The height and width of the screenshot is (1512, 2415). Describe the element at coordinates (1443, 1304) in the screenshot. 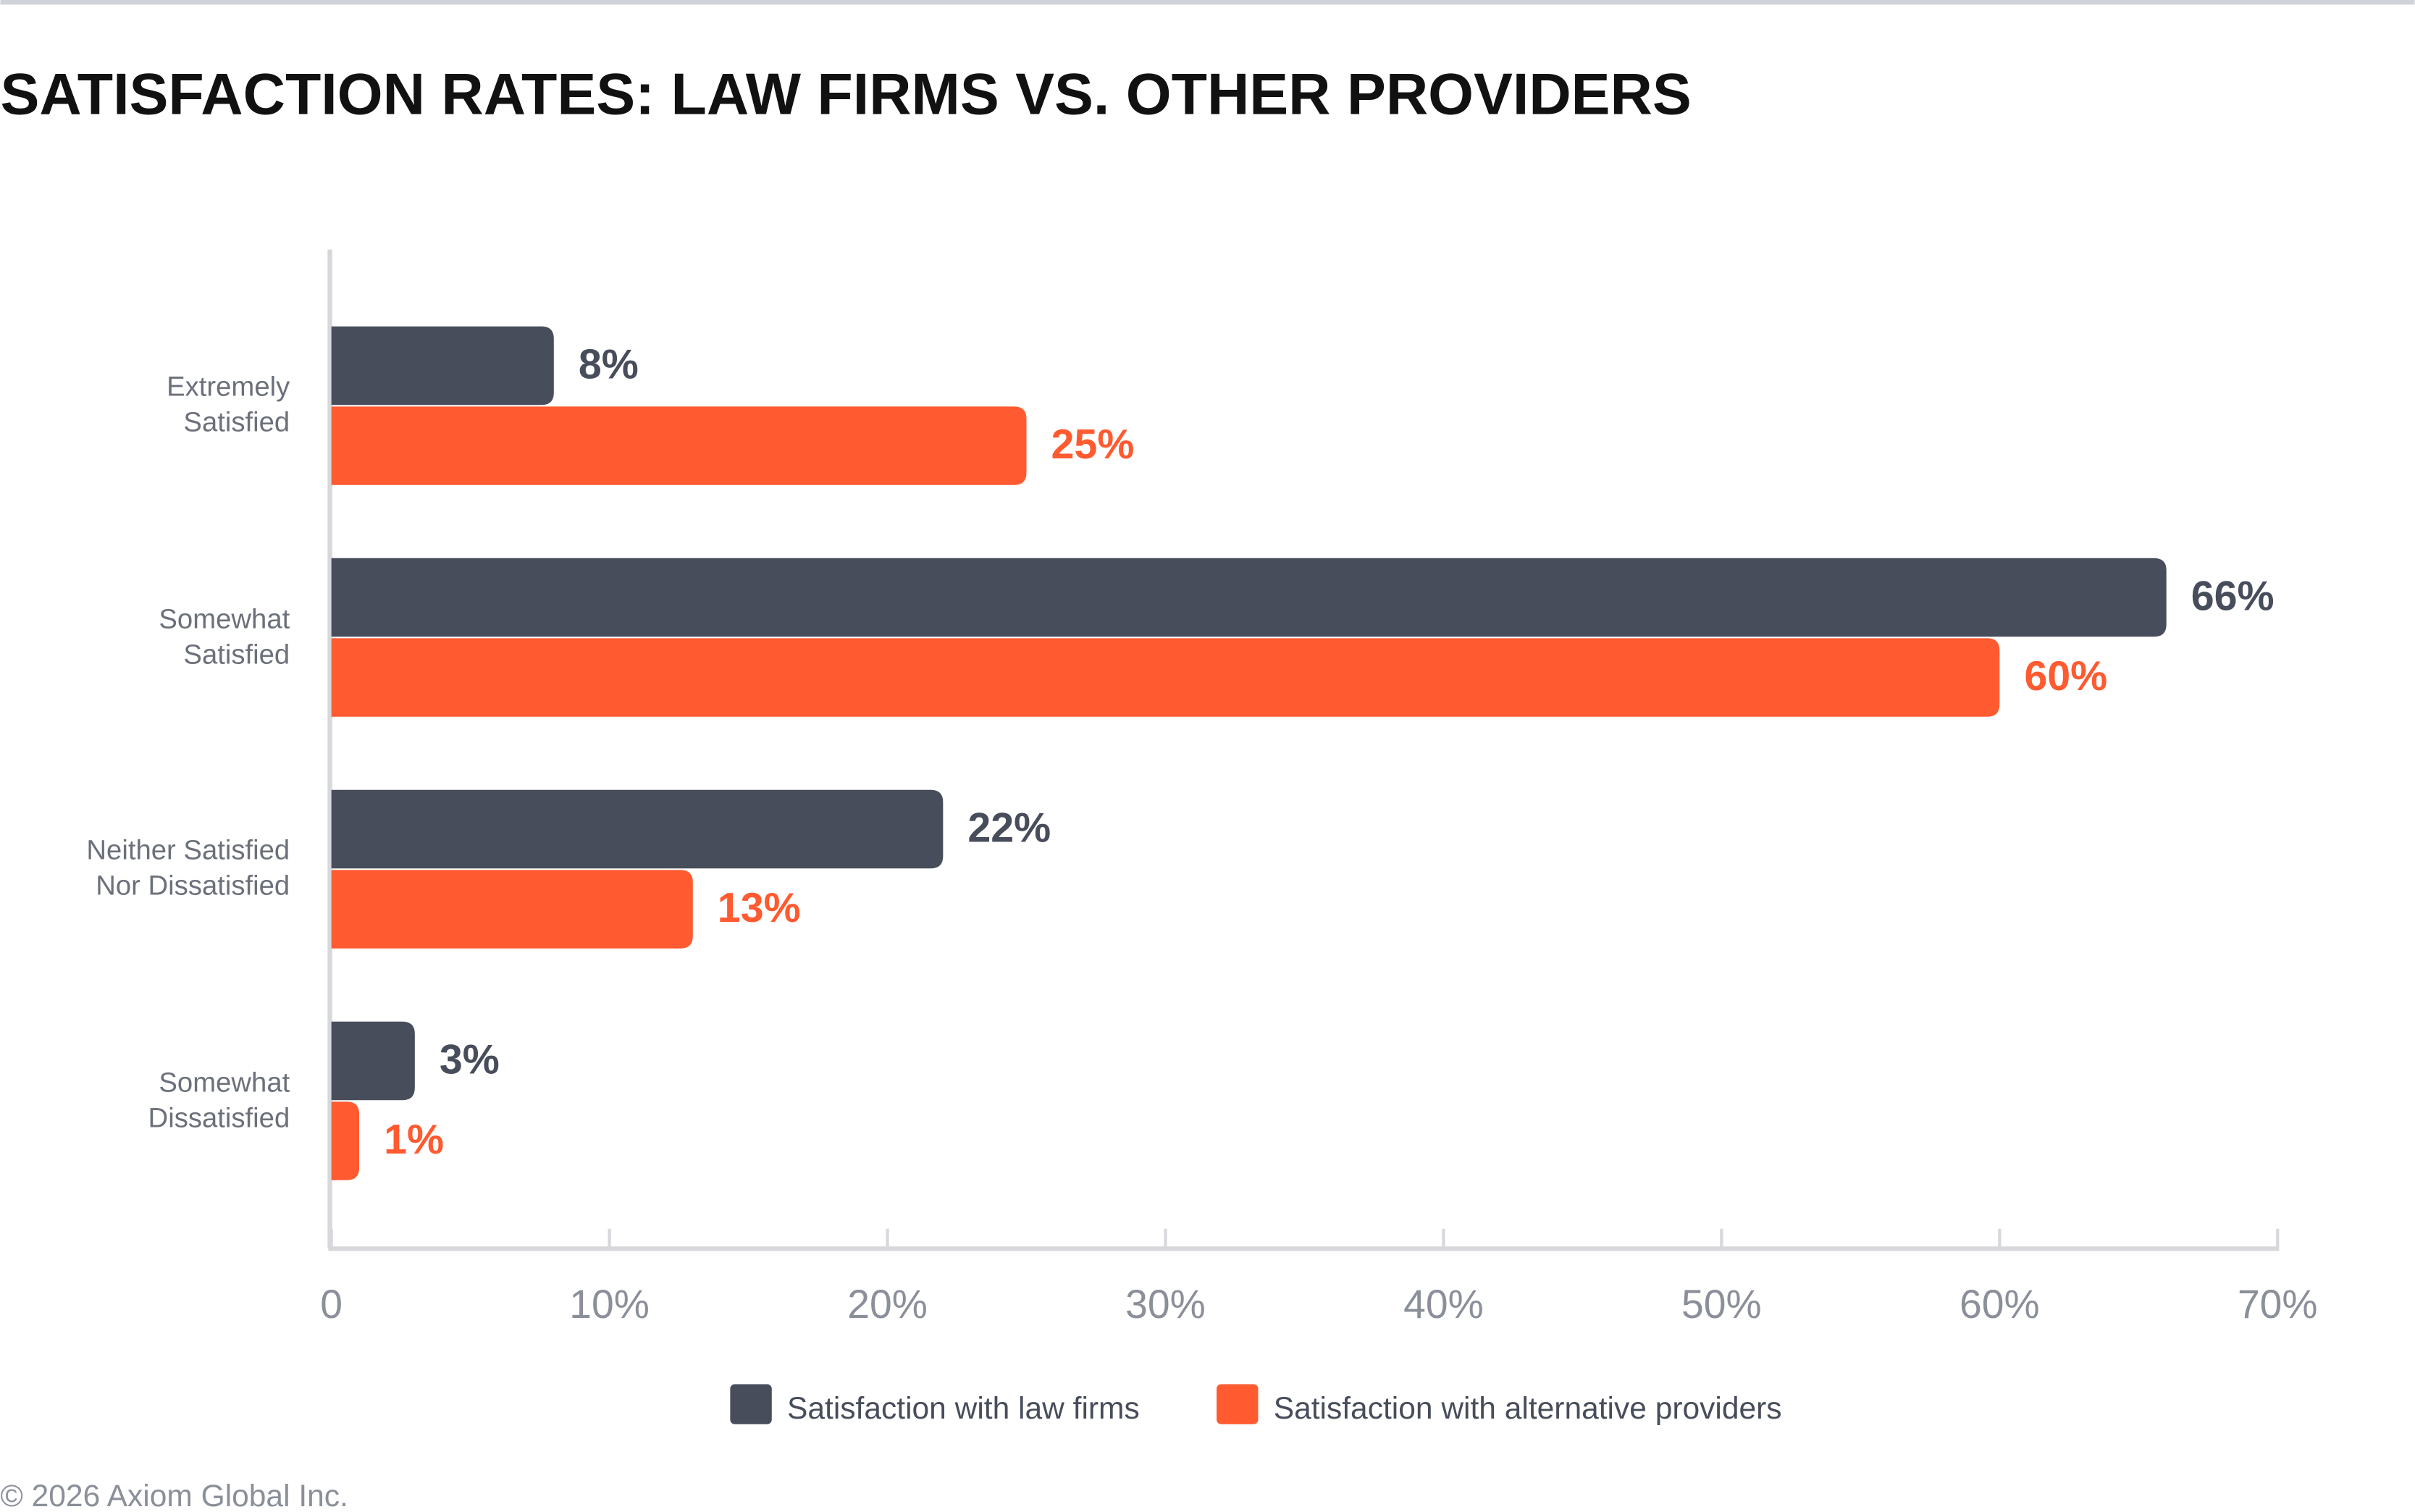

I see `x-tick-label: 40%` at that location.